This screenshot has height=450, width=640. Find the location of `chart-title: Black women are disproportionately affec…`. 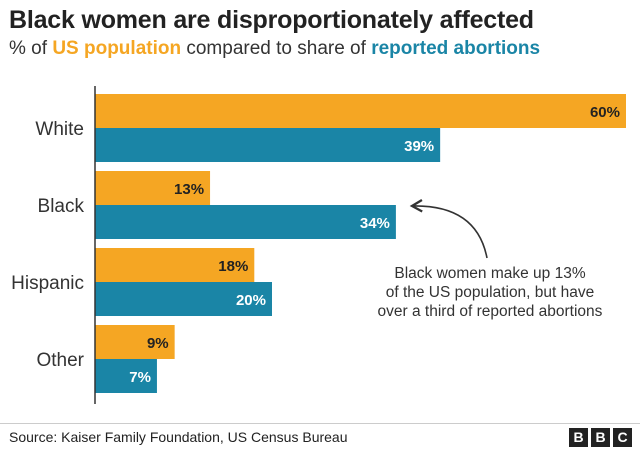

chart-title: Black women are disproportionately affec… is located at coordinates (271, 20).